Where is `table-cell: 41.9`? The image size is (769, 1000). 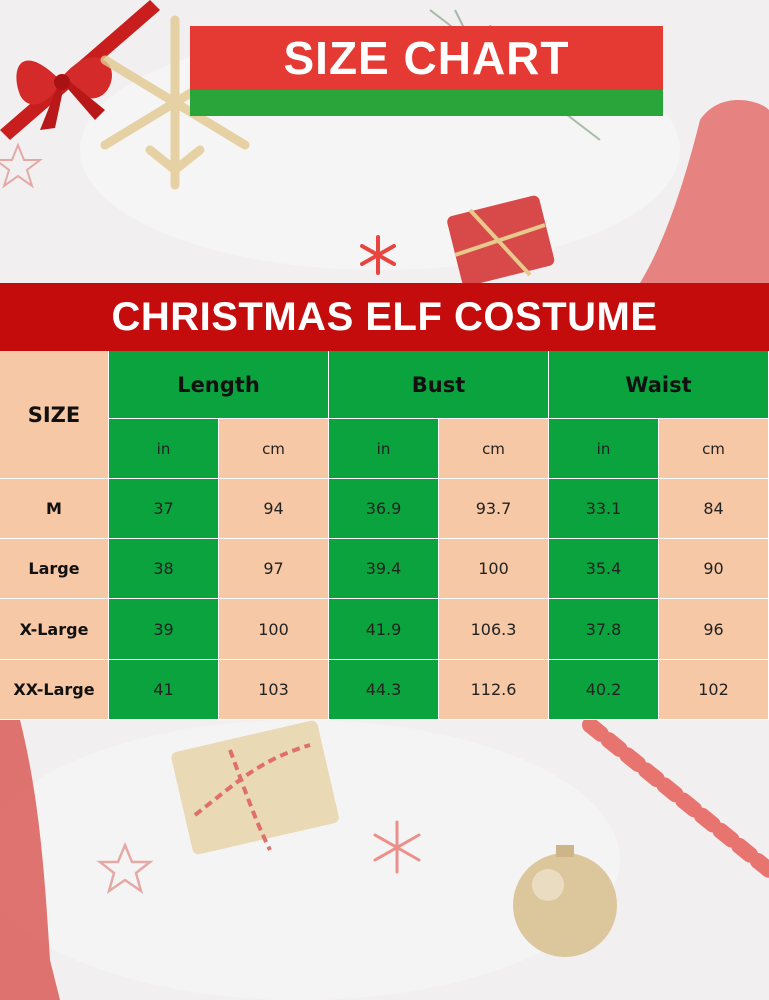
table-cell: 41.9 is located at coordinates (384, 629).